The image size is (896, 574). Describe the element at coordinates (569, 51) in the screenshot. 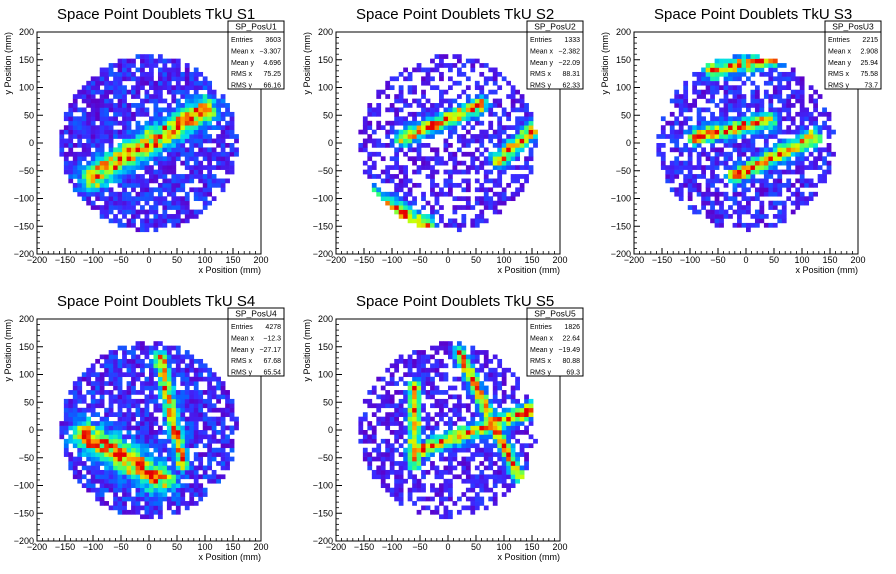

I see `stats-value: −2.382` at that location.